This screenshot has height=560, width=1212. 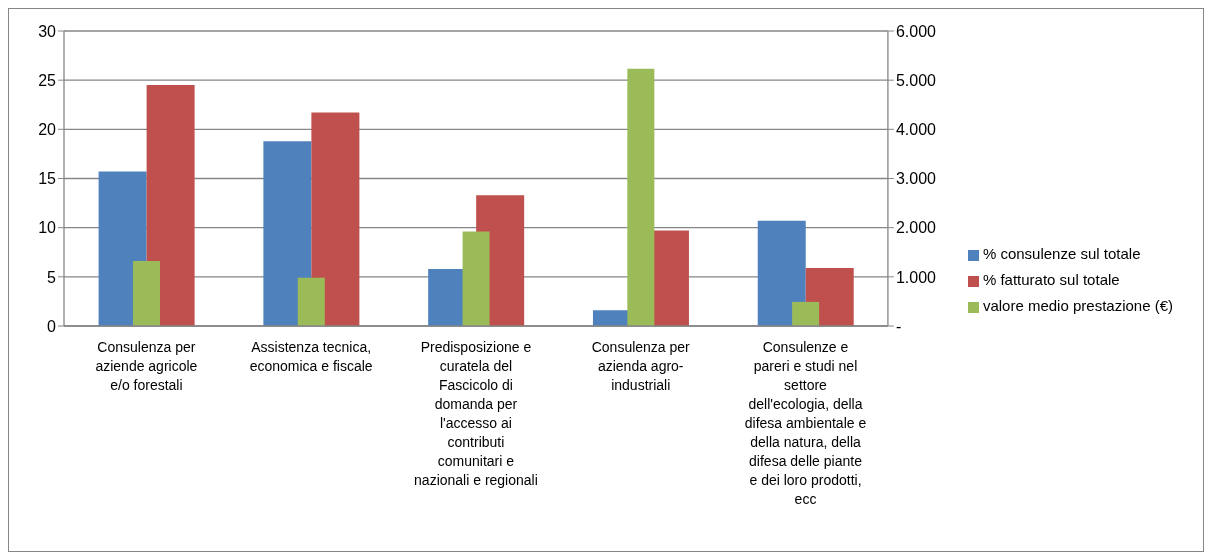 I want to click on legend-label: valore medio prestazione (€), so click(x=1077, y=305).